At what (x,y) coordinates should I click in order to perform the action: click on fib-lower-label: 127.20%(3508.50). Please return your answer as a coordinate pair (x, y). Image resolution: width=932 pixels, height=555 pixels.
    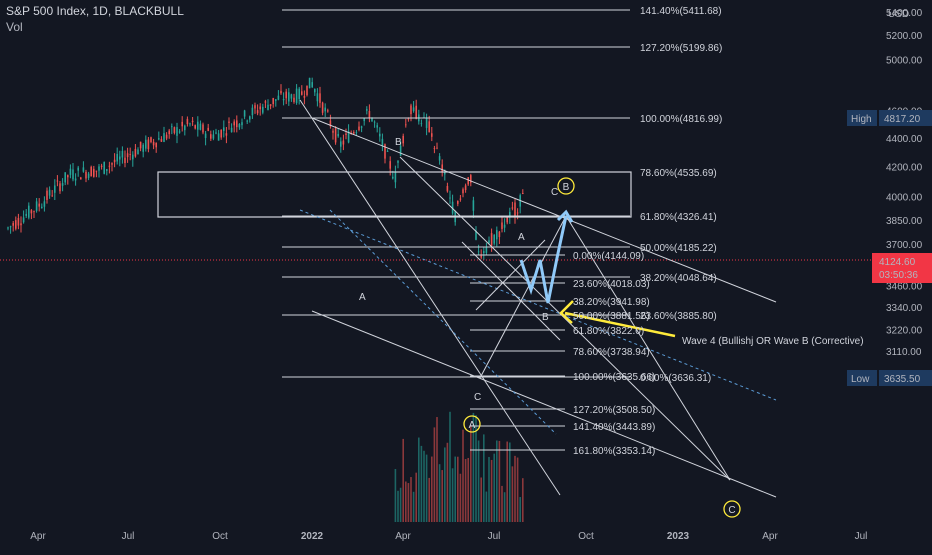
    Looking at the image, I should click on (614, 410).